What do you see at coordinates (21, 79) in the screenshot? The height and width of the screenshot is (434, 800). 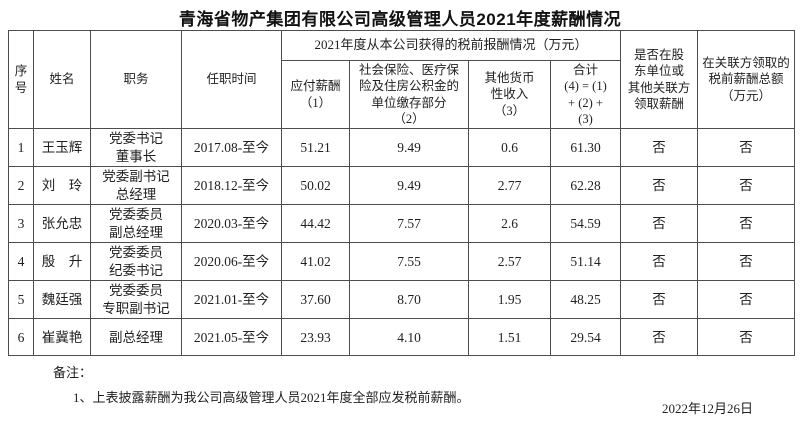 I see `col-header-index: 序 号` at bounding box center [21, 79].